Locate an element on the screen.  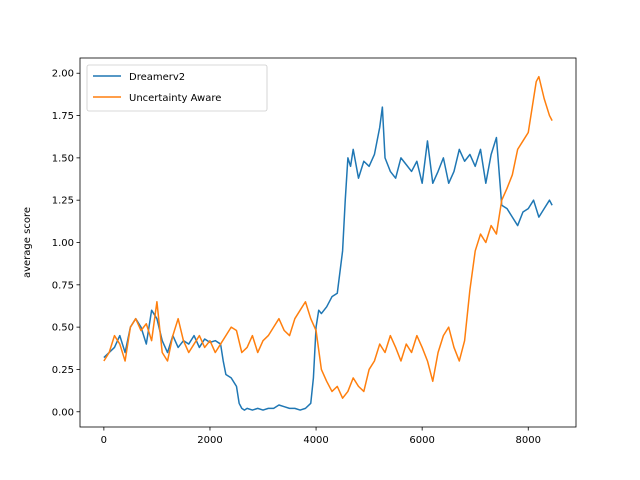
y-axis-label: average score is located at coordinates (27, 242).